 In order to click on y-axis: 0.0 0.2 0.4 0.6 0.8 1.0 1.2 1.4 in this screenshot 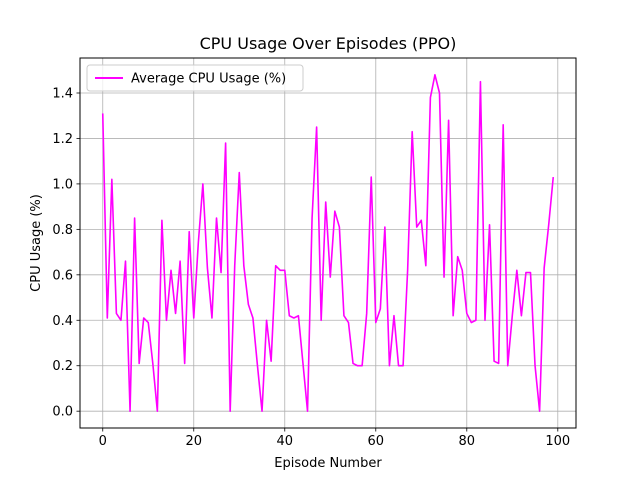, I will do `click(66, 253)`.